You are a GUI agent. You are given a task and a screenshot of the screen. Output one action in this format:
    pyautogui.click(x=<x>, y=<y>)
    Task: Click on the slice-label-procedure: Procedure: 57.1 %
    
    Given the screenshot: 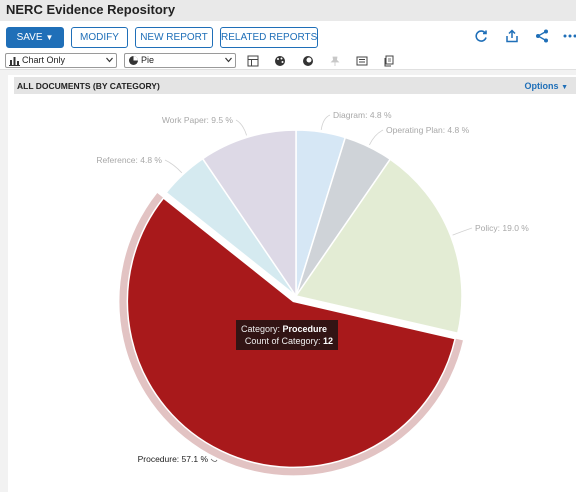 What is the action you would take?
    pyautogui.click(x=173, y=459)
    